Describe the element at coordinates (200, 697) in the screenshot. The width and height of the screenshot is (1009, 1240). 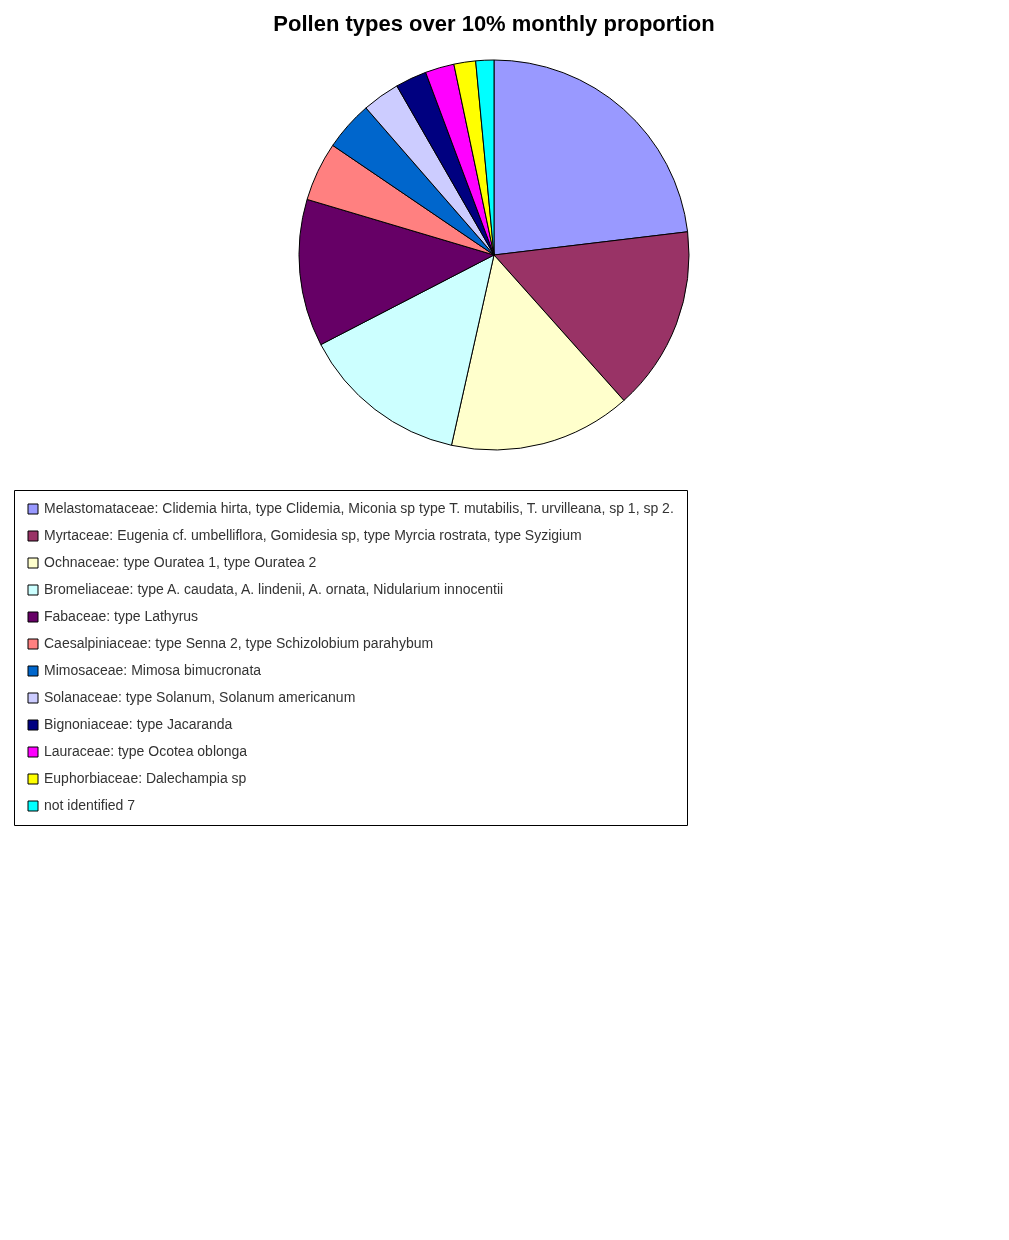
I see `legend-label: Solanaceae: type Solanum, Solanum americanum` at that location.